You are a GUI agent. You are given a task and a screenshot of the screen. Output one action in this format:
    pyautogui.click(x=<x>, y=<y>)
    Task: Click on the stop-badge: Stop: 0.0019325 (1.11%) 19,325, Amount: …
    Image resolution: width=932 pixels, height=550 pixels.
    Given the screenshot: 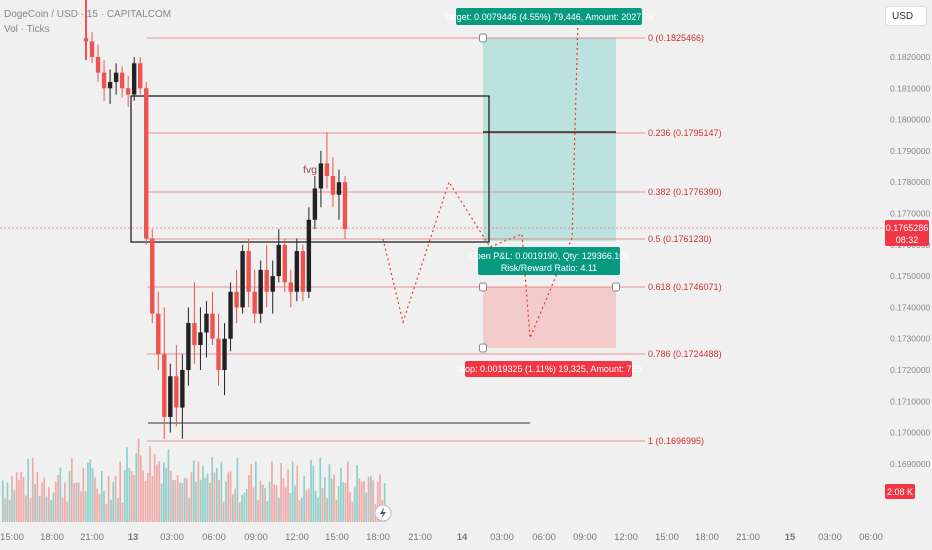 What is the action you would take?
    pyautogui.click(x=549, y=369)
    